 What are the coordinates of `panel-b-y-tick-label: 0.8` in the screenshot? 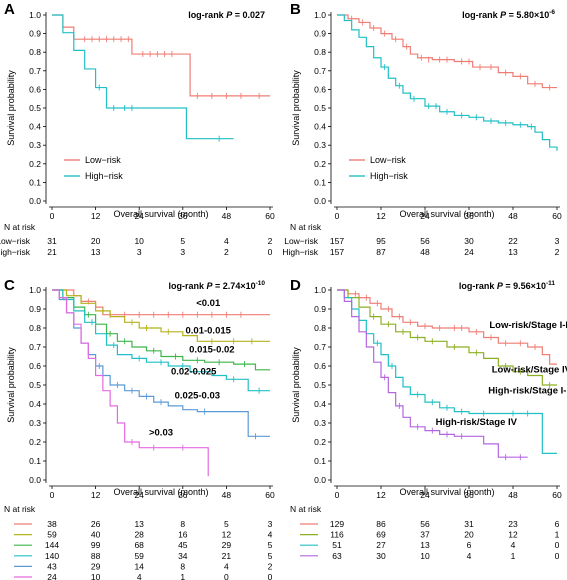 It's located at (320, 52).